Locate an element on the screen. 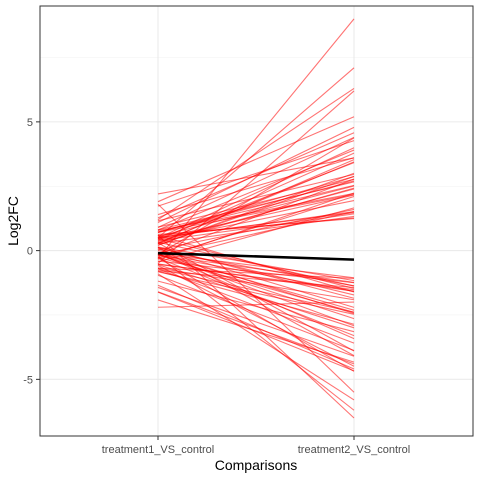 This screenshot has height=480, width=480. mean-line is located at coordinates (256, 256).